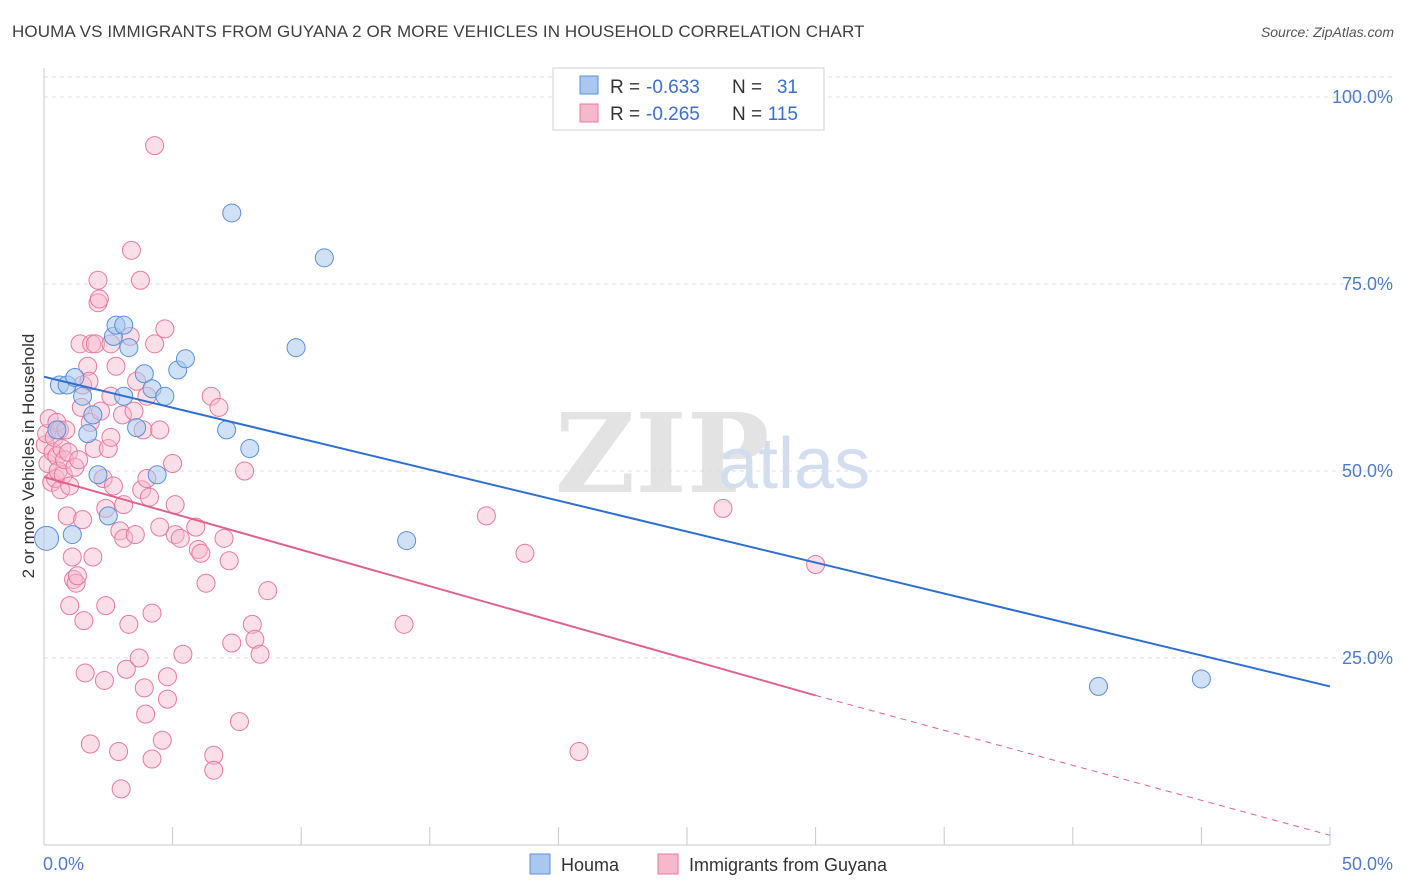 This screenshot has height=892, width=1406. Describe the element at coordinates (1367, 658) in the screenshot. I see `y-tick-label: 25.0%` at that location.